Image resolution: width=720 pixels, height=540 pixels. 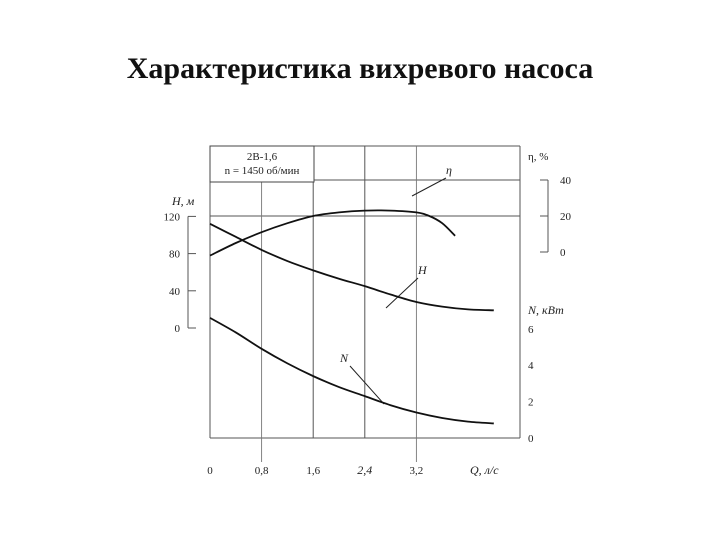 I want to click on x-tick-label-1: 0,8, so click(x=262, y=471).